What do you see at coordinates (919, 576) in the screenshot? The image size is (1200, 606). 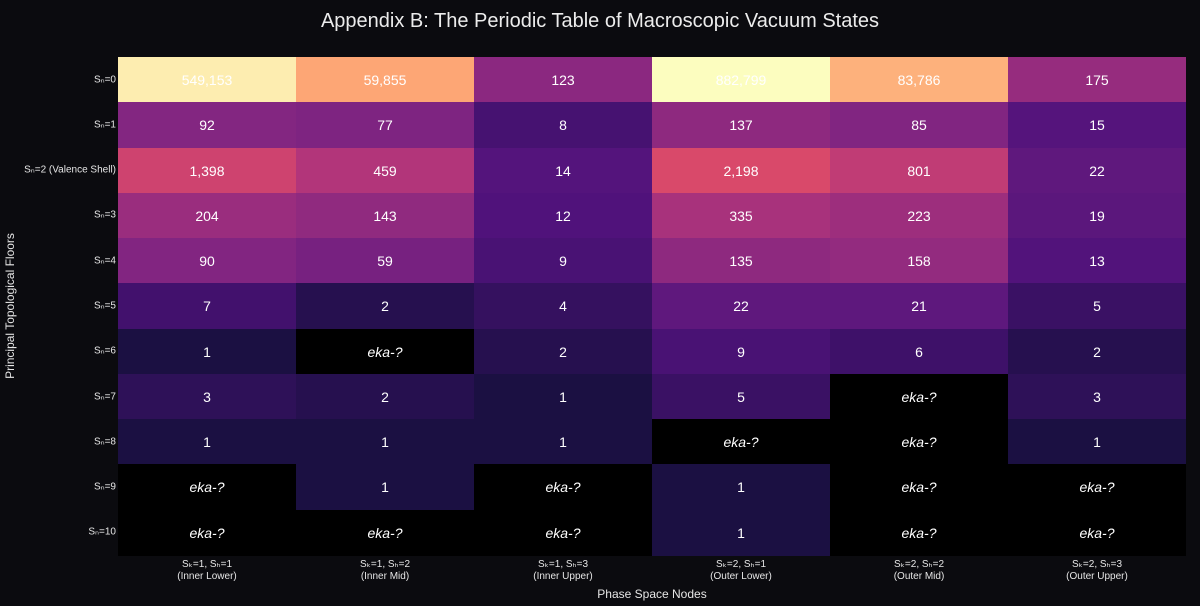 I see `x-tick-label-line: (Outer Mid)` at bounding box center [919, 576].